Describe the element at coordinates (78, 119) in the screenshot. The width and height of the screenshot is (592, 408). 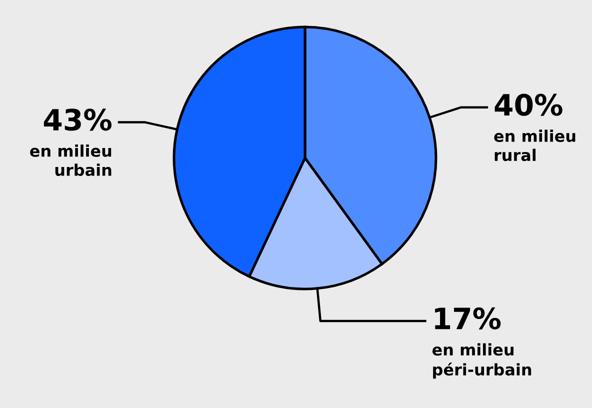
I see `data-label: 43%` at that location.